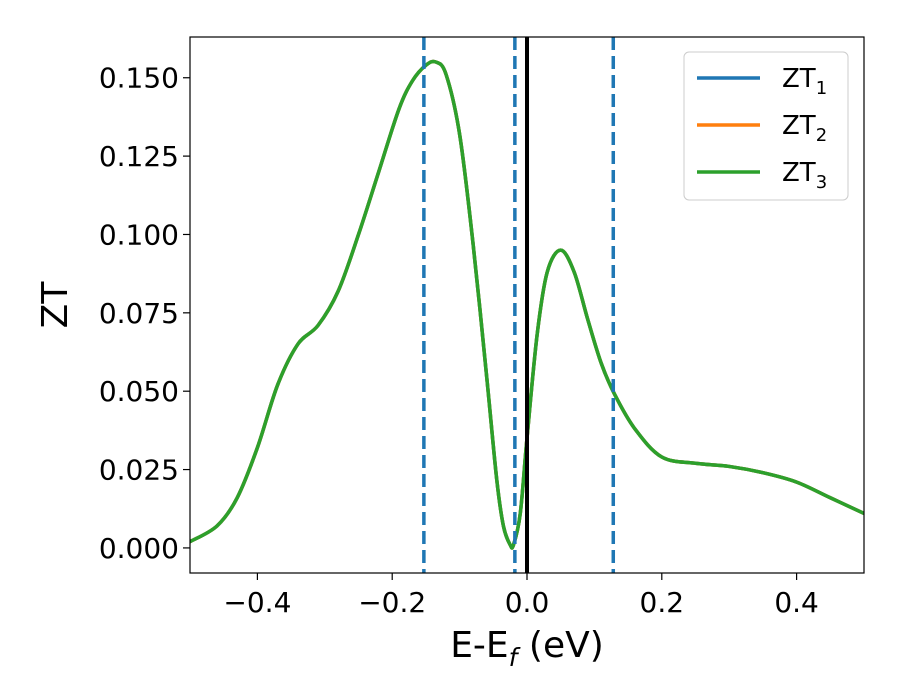 The height and width of the screenshot is (700, 900). Describe the element at coordinates (662, 602) in the screenshot. I see `x-tick-label: 0.2` at that location.